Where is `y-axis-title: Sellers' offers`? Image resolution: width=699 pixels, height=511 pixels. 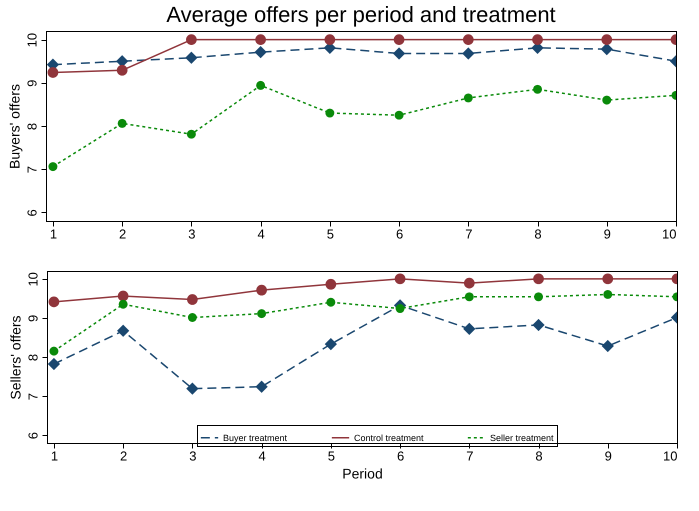 y-axis-title: Sellers' offers is located at coordinates (16, 357).